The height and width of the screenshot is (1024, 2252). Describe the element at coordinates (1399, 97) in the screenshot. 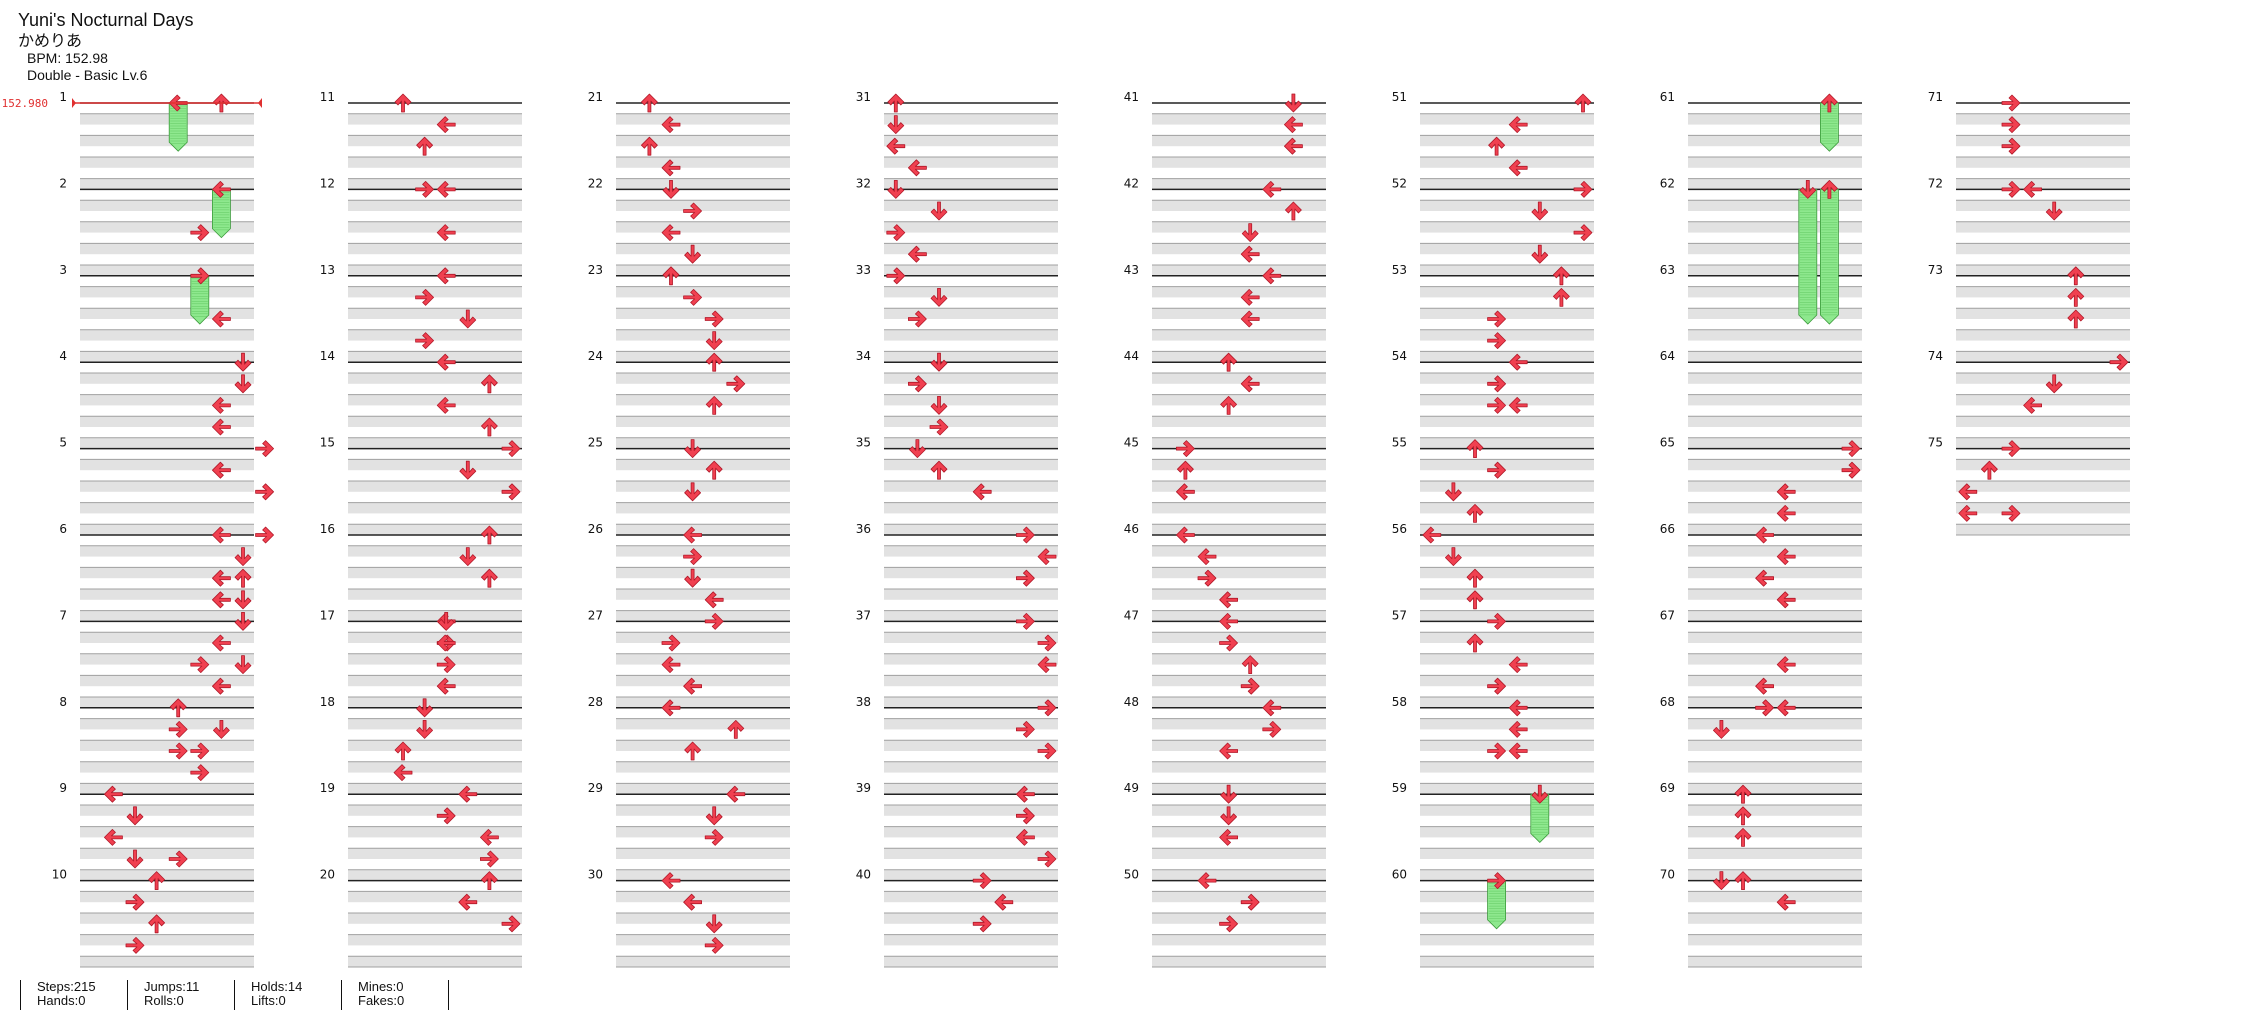

I see `measure-number: 51` at that location.